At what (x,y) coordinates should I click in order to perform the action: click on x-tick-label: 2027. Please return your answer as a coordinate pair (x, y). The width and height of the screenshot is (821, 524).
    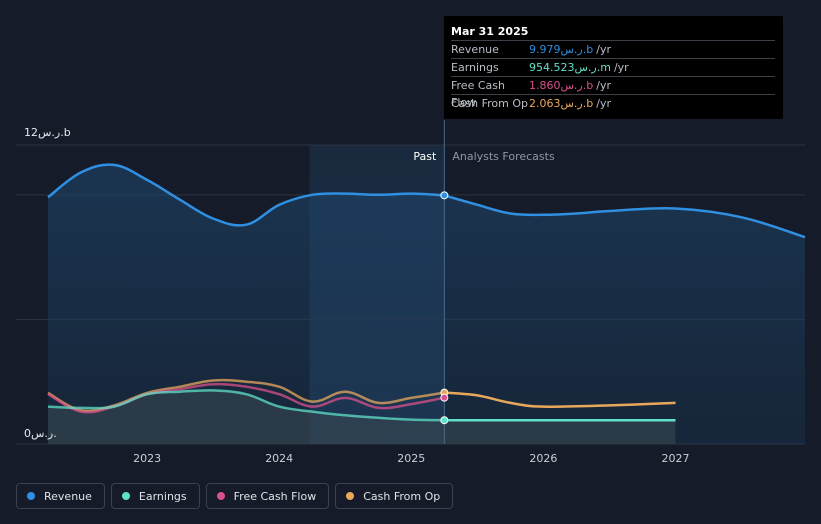
    Looking at the image, I should click on (676, 458).